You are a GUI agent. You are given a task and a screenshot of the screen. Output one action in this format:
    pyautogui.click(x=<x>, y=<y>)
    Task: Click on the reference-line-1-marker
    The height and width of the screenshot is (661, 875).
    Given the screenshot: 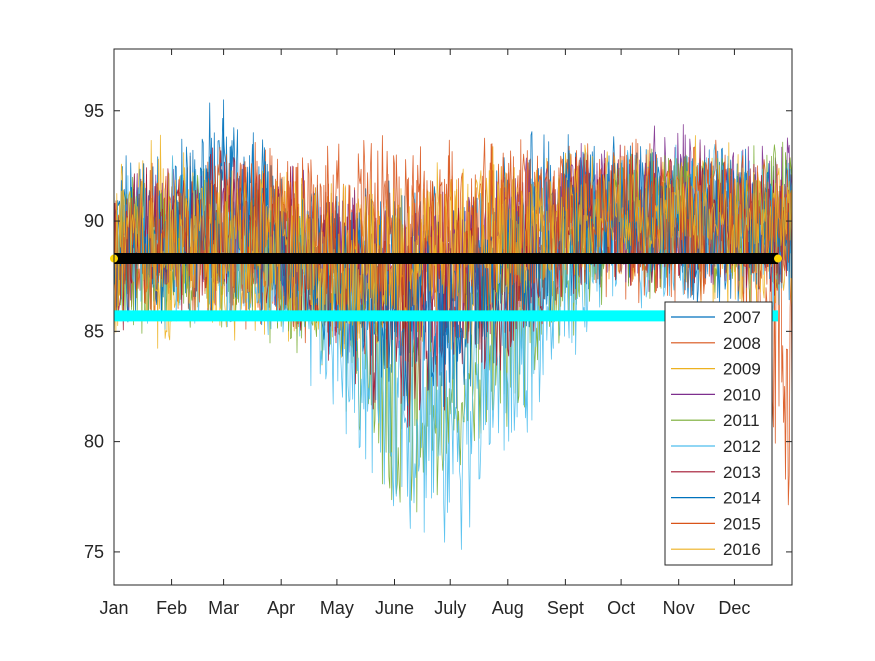 What is the action you would take?
    pyautogui.click(x=778, y=258)
    